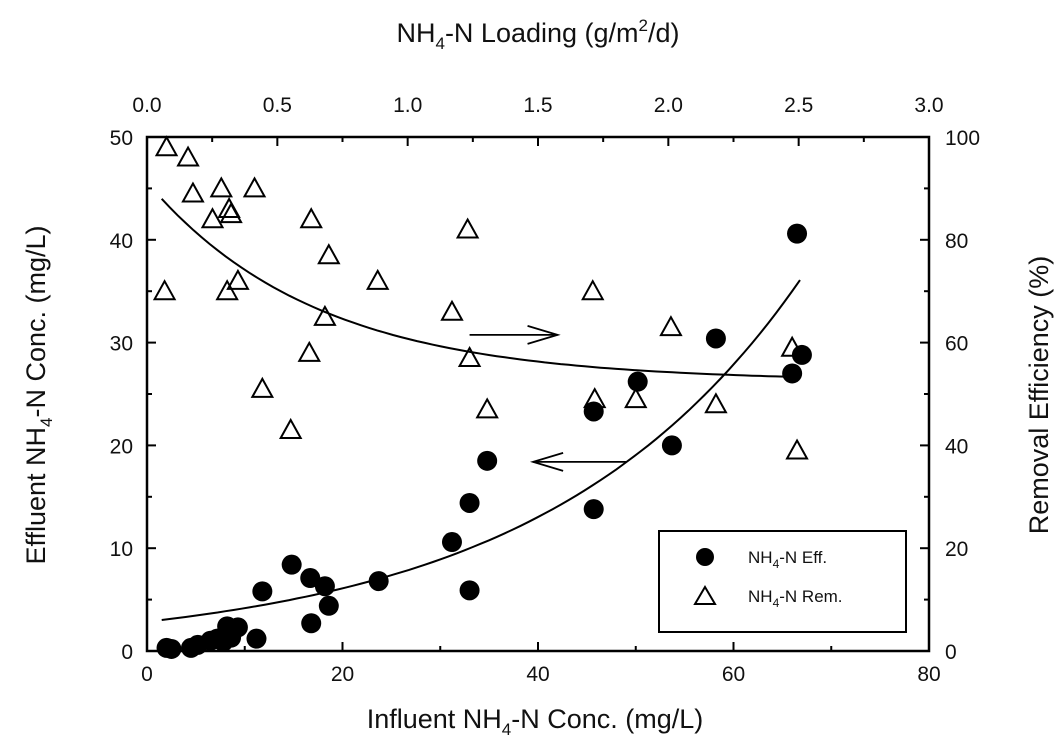 The width and height of the screenshot is (1059, 739). I want to click on y-axis-title: Effluent NH4-N Conc. (mg/L), so click(38, 394).